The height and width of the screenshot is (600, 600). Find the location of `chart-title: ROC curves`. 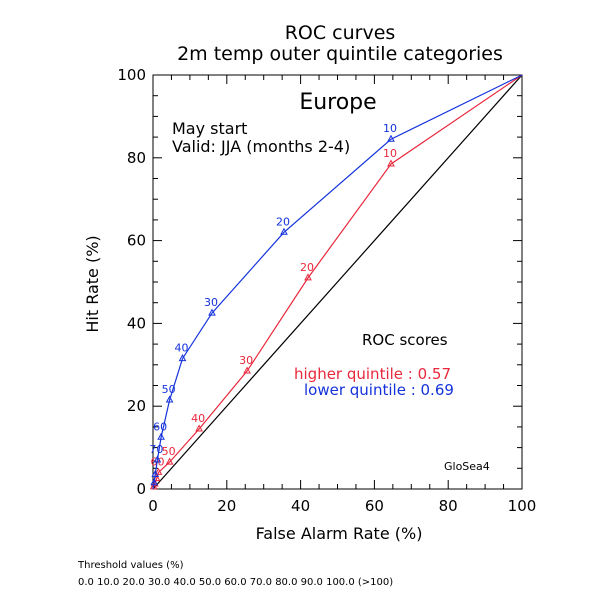

chart-title: ROC curves is located at coordinates (340, 33).